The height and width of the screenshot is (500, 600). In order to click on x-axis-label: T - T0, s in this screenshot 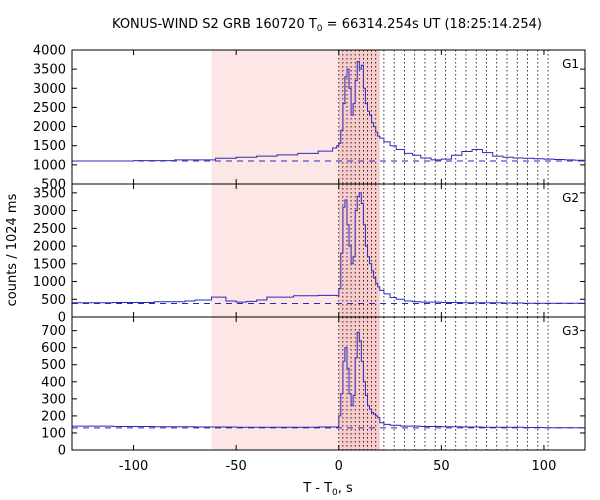, I will do `click(327, 489)`.